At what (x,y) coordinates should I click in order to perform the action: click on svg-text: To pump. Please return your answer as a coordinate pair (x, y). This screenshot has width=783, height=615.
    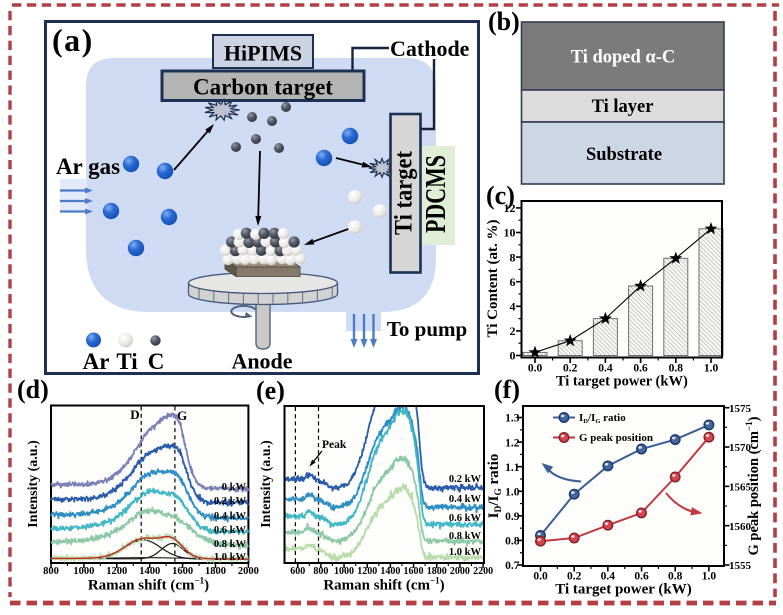
    Looking at the image, I should click on (427, 329).